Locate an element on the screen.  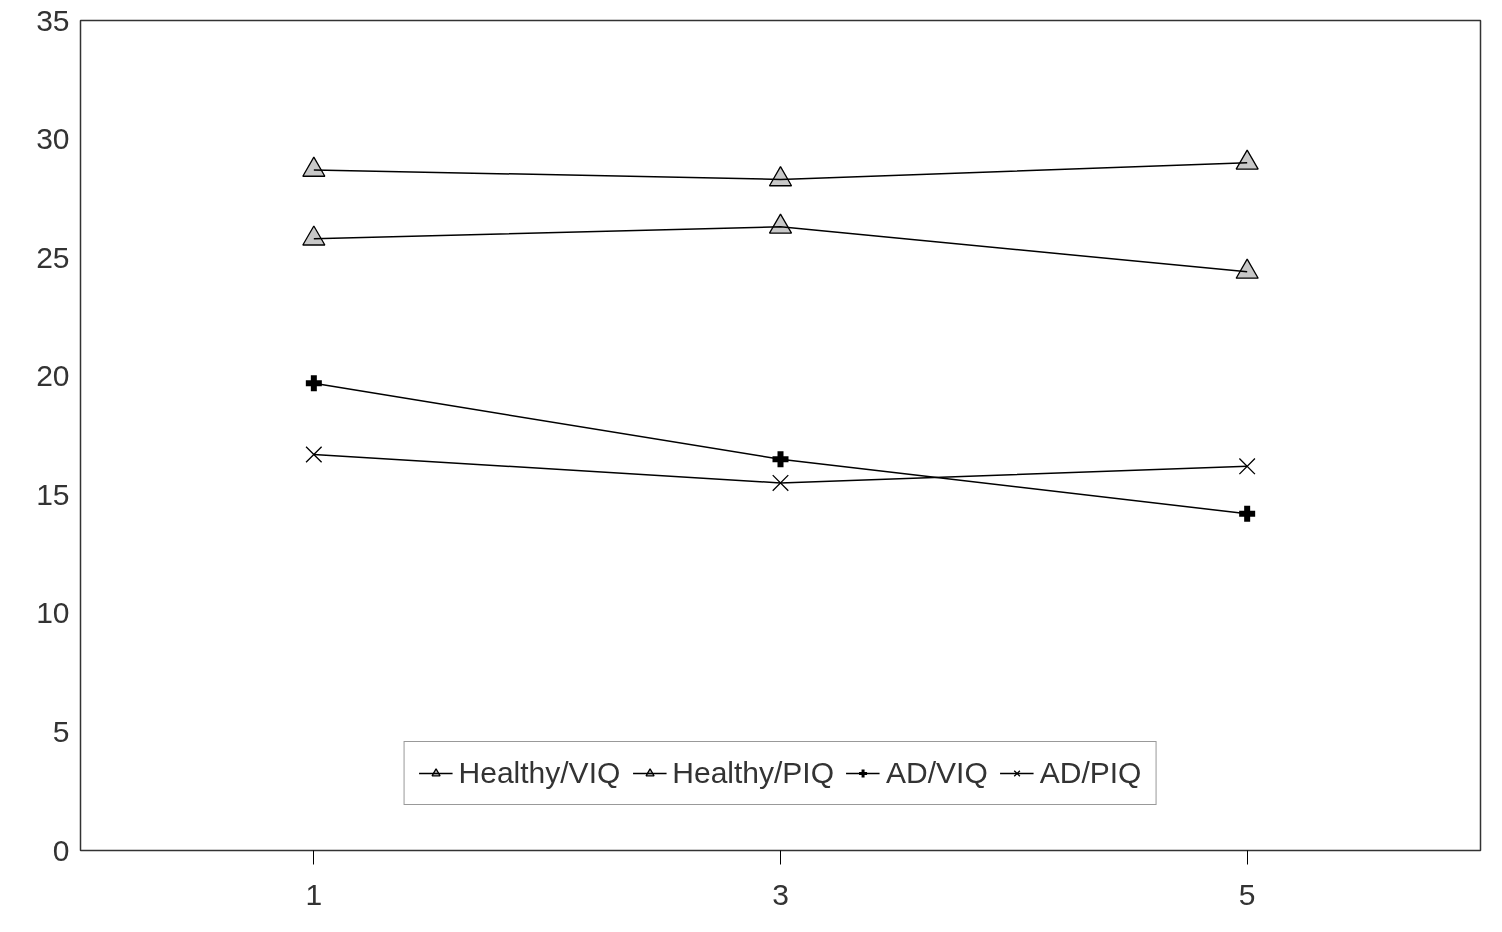
legend-label: Healthy/PIQ is located at coordinates (753, 773).